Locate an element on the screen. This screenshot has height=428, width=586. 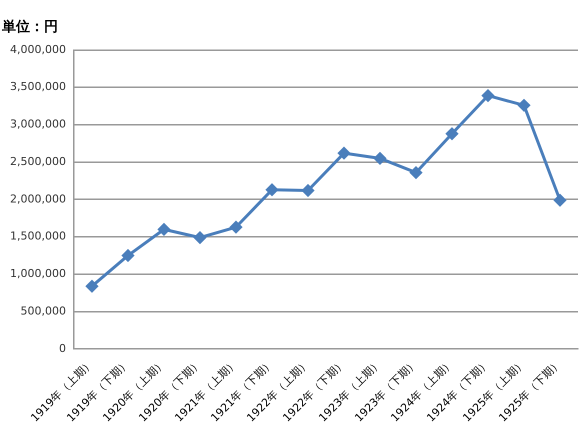
y-tick-label: 3,000,000 is located at coordinates (38, 124).